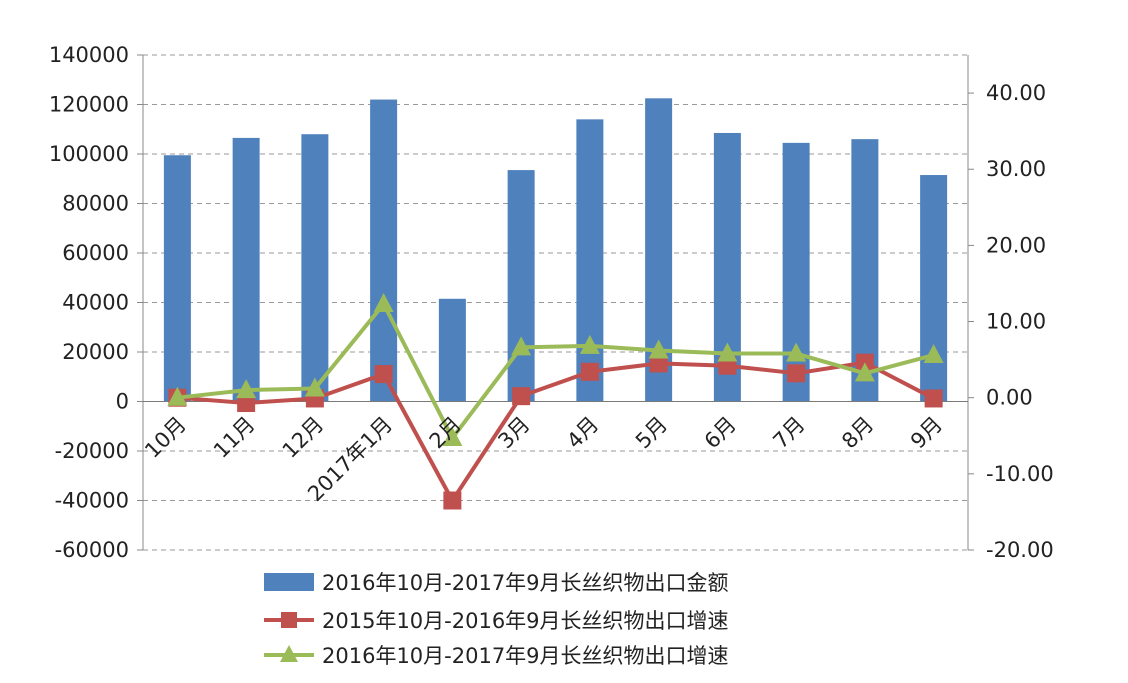 The image size is (1128, 683). Describe the element at coordinates (1016, 93) in the screenshot. I see `right-tick-label: 40.00` at that location.